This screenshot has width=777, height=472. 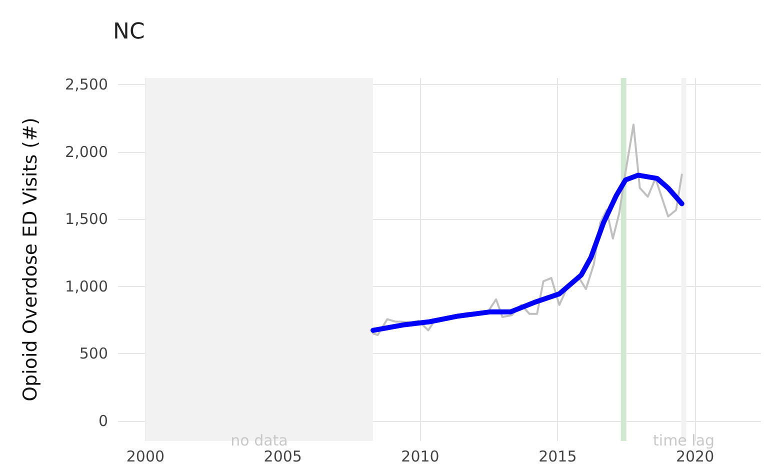 What do you see at coordinates (86, 286) in the screenshot?
I see `y-tick-label: 1,000` at bounding box center [86, 286].